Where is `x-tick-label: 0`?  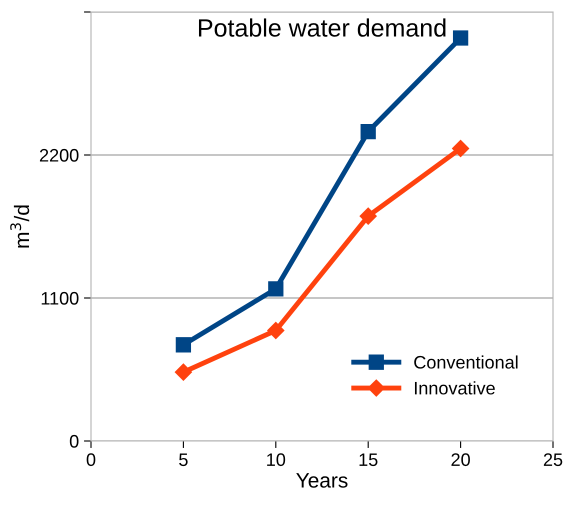 x-tick-label: 0 is located at coordinates (91, 459).